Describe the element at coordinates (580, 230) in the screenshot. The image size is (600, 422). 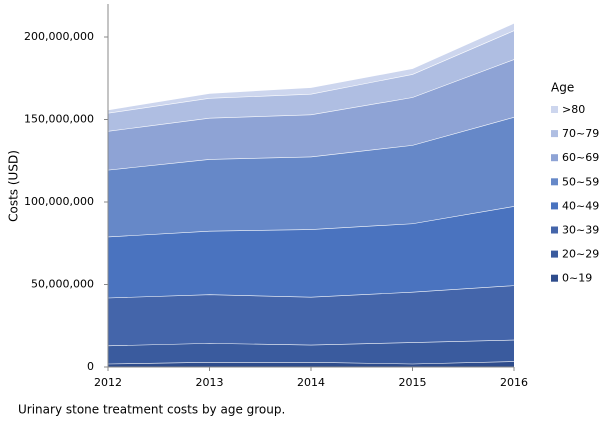
I see `legend-label: 30~39` at that location.